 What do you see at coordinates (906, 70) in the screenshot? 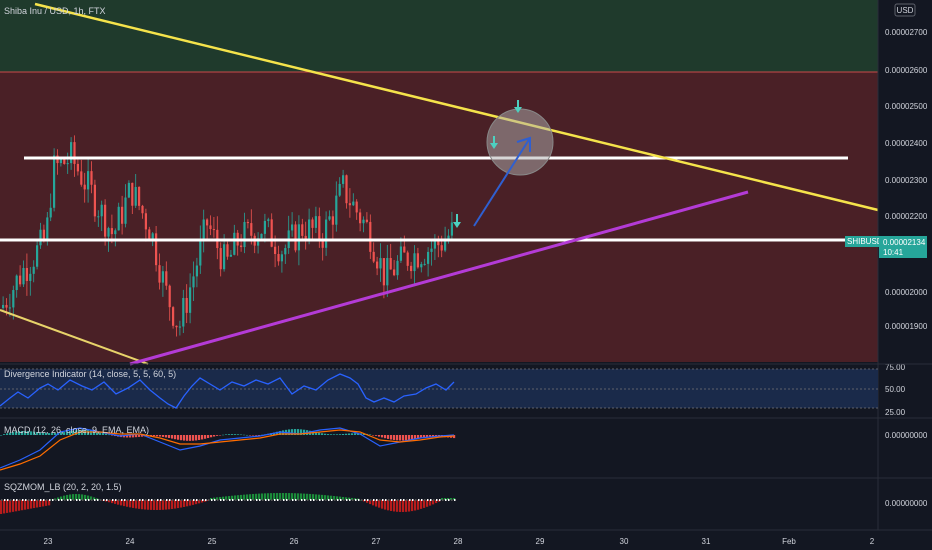
I see `y-tick-label: 0.00002600` at bounding box center [906, 70].